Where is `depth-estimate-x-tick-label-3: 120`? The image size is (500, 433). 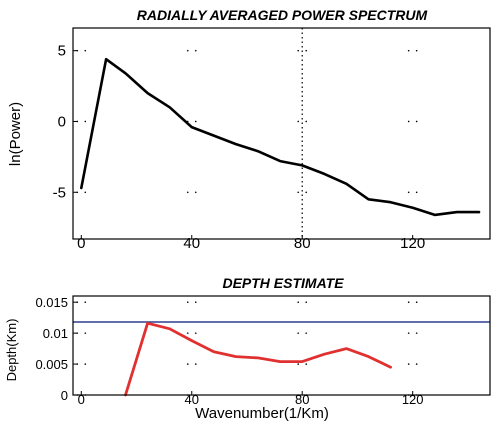
depth-estimate-x-tick-label-3: 120 is located at coordinates (413, 399).